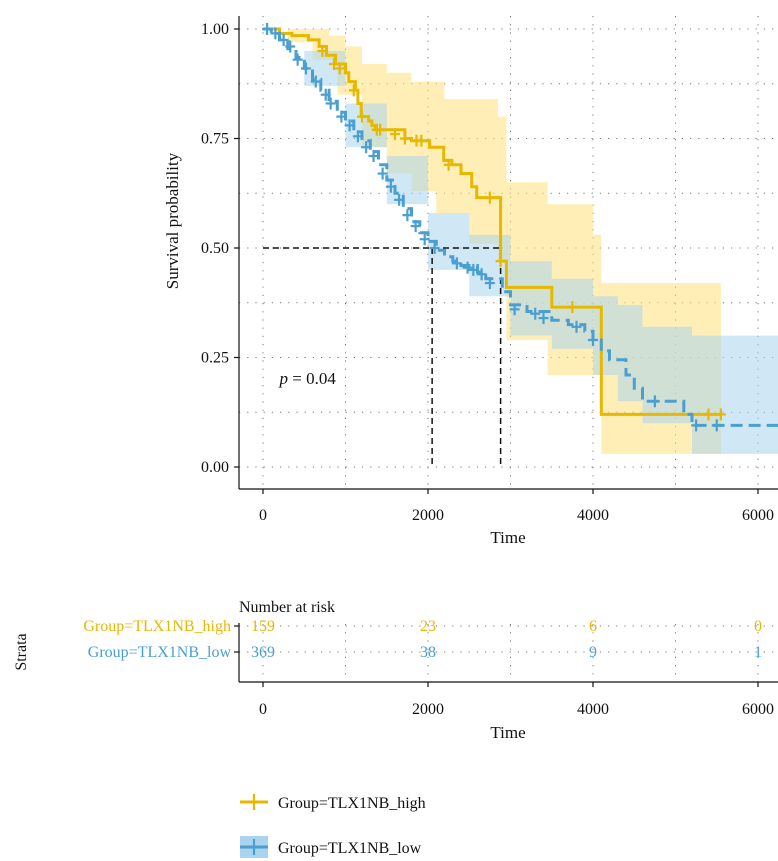 This screenshot has width=778, height=861. Describe the element at coordinates (312, 378) in the screenshot. I see `p-value-text: = 0.04` at that location.